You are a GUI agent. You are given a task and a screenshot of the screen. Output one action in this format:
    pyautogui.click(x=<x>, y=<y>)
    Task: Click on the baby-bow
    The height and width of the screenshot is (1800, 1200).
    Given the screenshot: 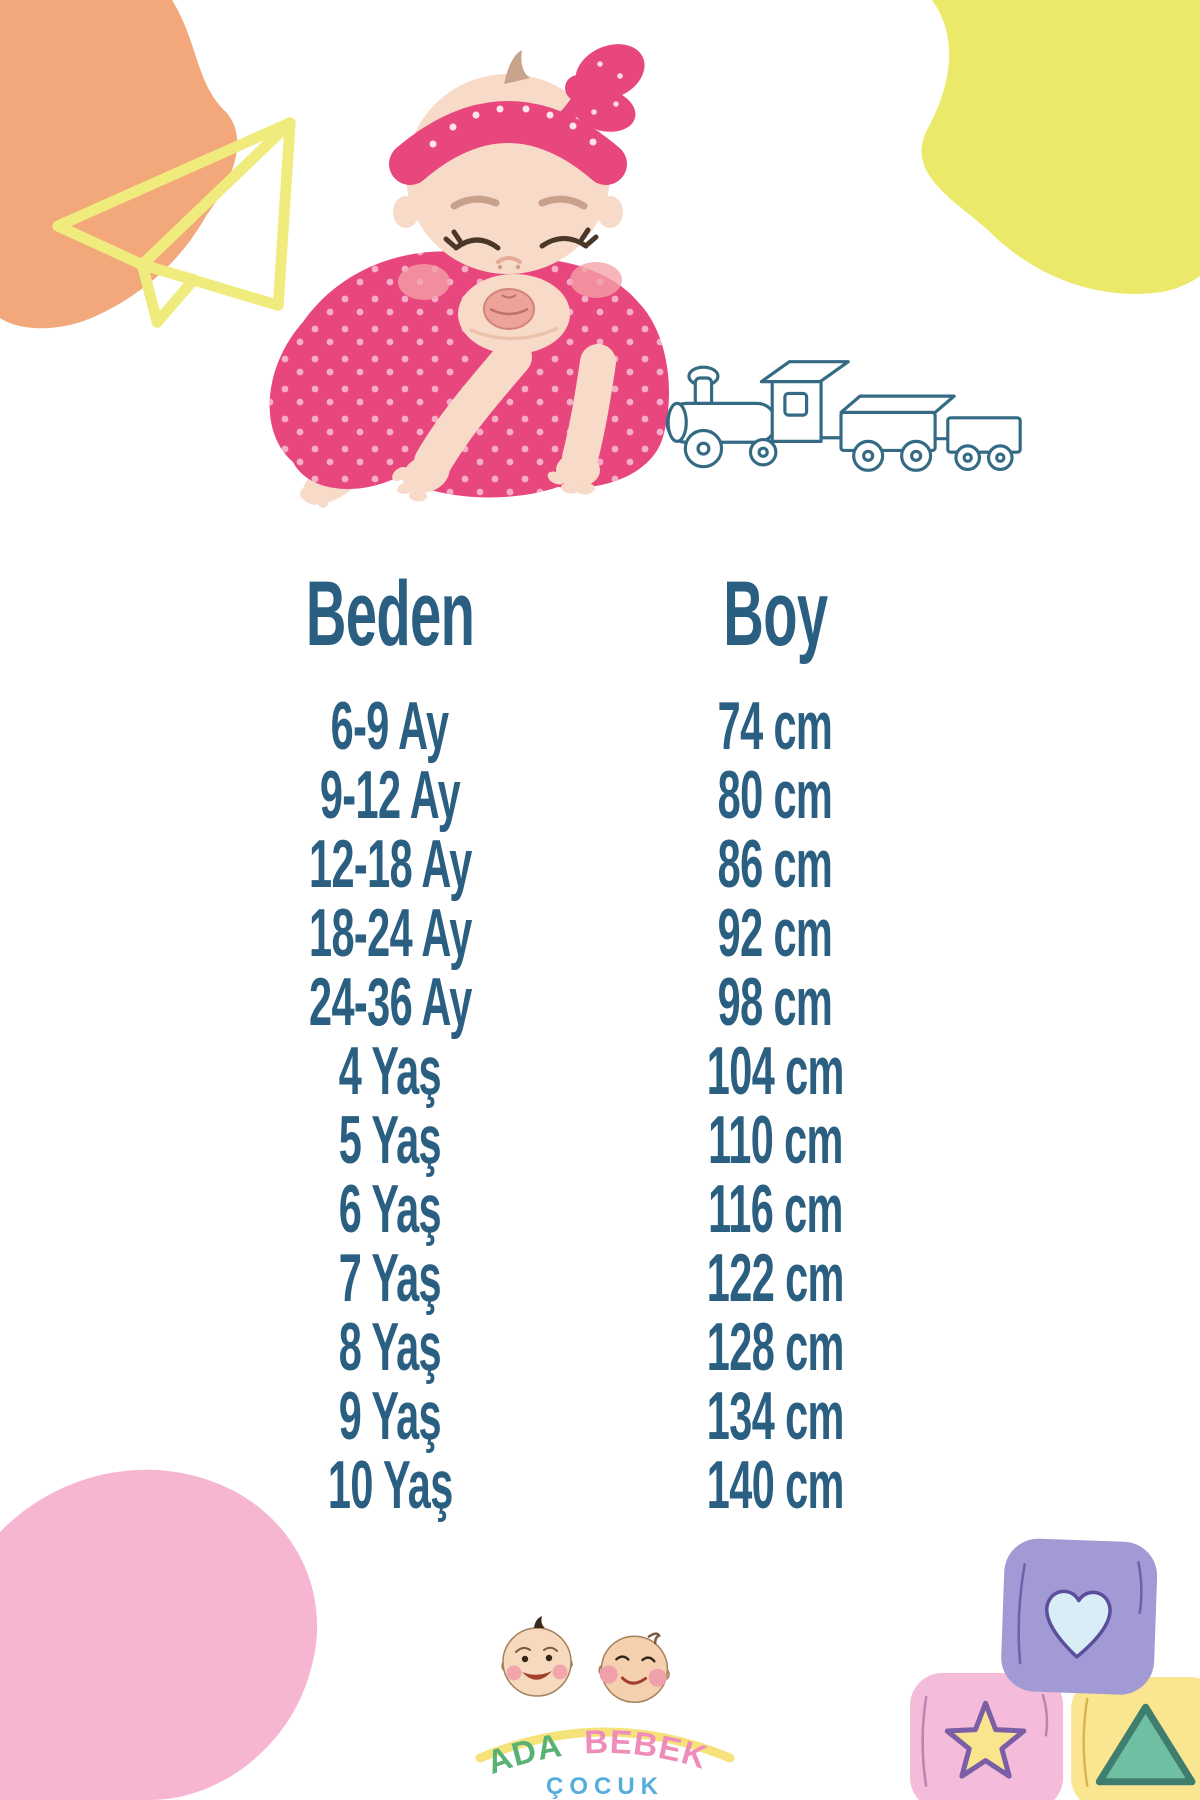 What is the action you would take?
    pyautogui.click(x=595, y=88)
    